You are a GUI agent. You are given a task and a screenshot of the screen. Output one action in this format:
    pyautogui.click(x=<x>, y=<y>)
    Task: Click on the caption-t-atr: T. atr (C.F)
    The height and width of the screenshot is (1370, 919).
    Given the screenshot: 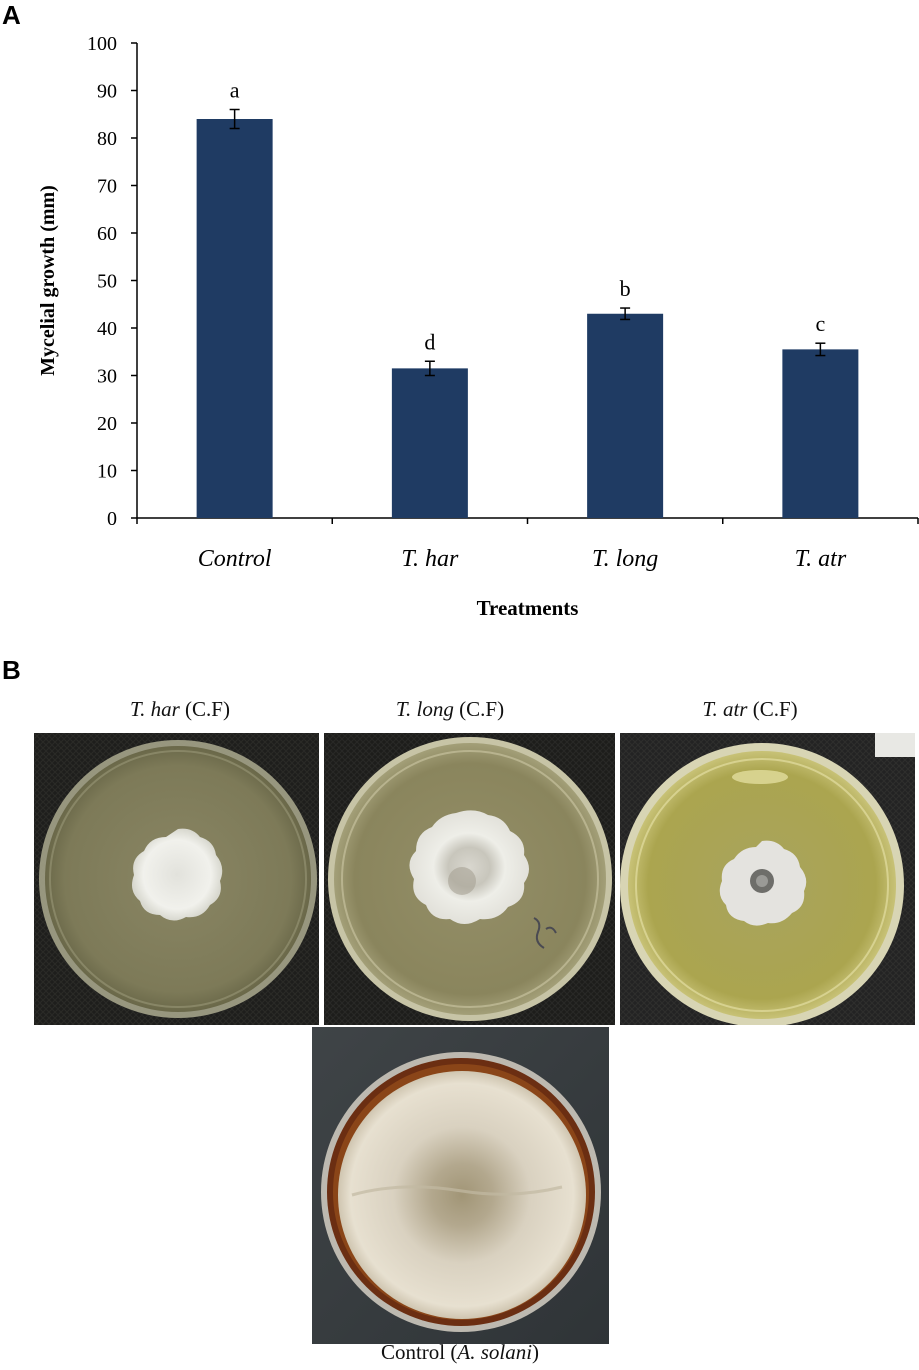 What is the action you would take?
    pyautogui.click(x=750, y=709)
    